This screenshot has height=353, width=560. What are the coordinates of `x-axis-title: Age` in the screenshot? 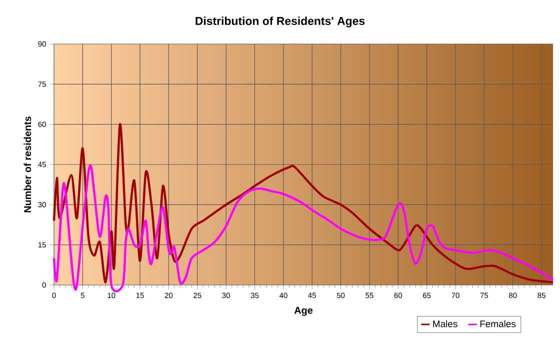 It's located at (303, 311).